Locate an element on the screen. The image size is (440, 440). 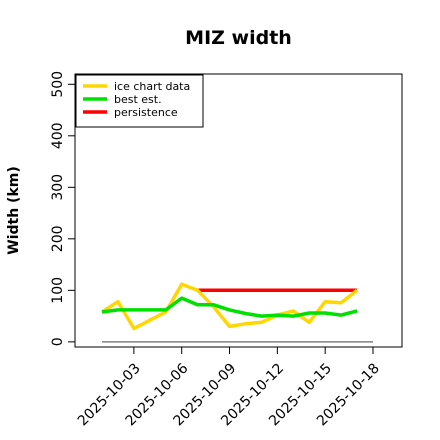
series-ice-chart-data is located at coordinates (230, 306).